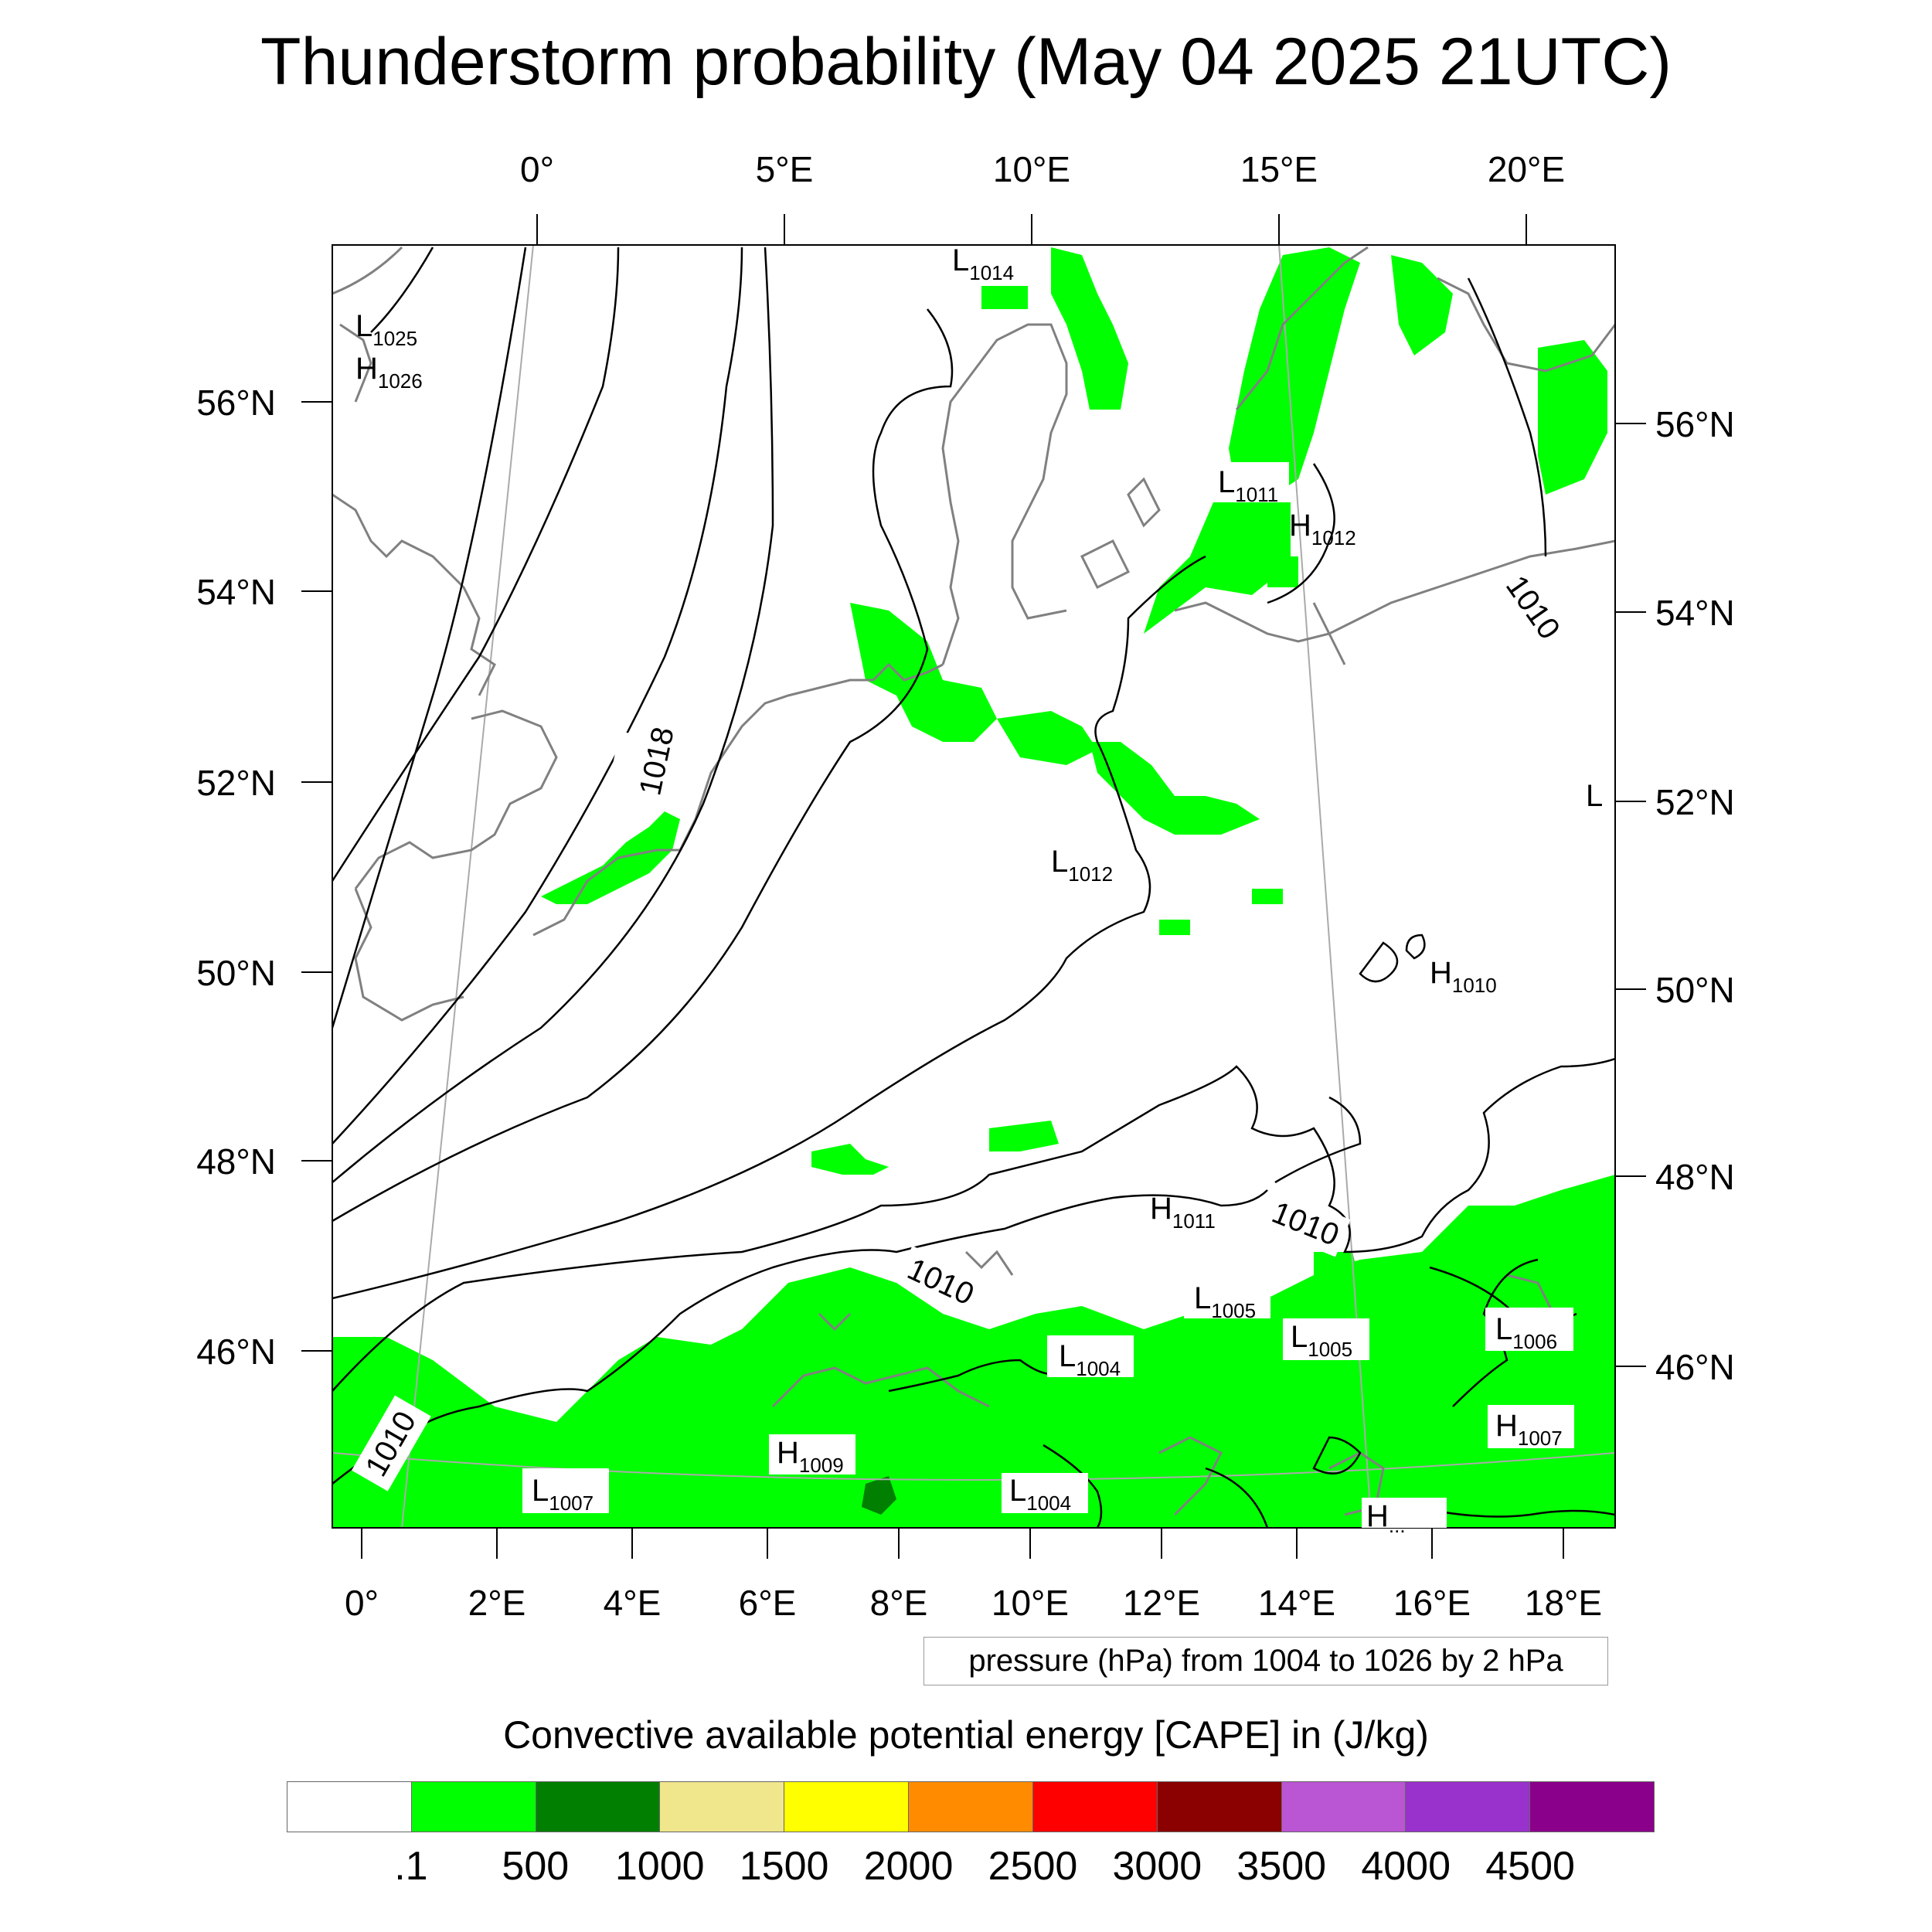 The image size is (1932, 1932). Describe the element at coordinates (1406, 1867) in the screenshot. I see `colorbar-label: 4000` at that location.